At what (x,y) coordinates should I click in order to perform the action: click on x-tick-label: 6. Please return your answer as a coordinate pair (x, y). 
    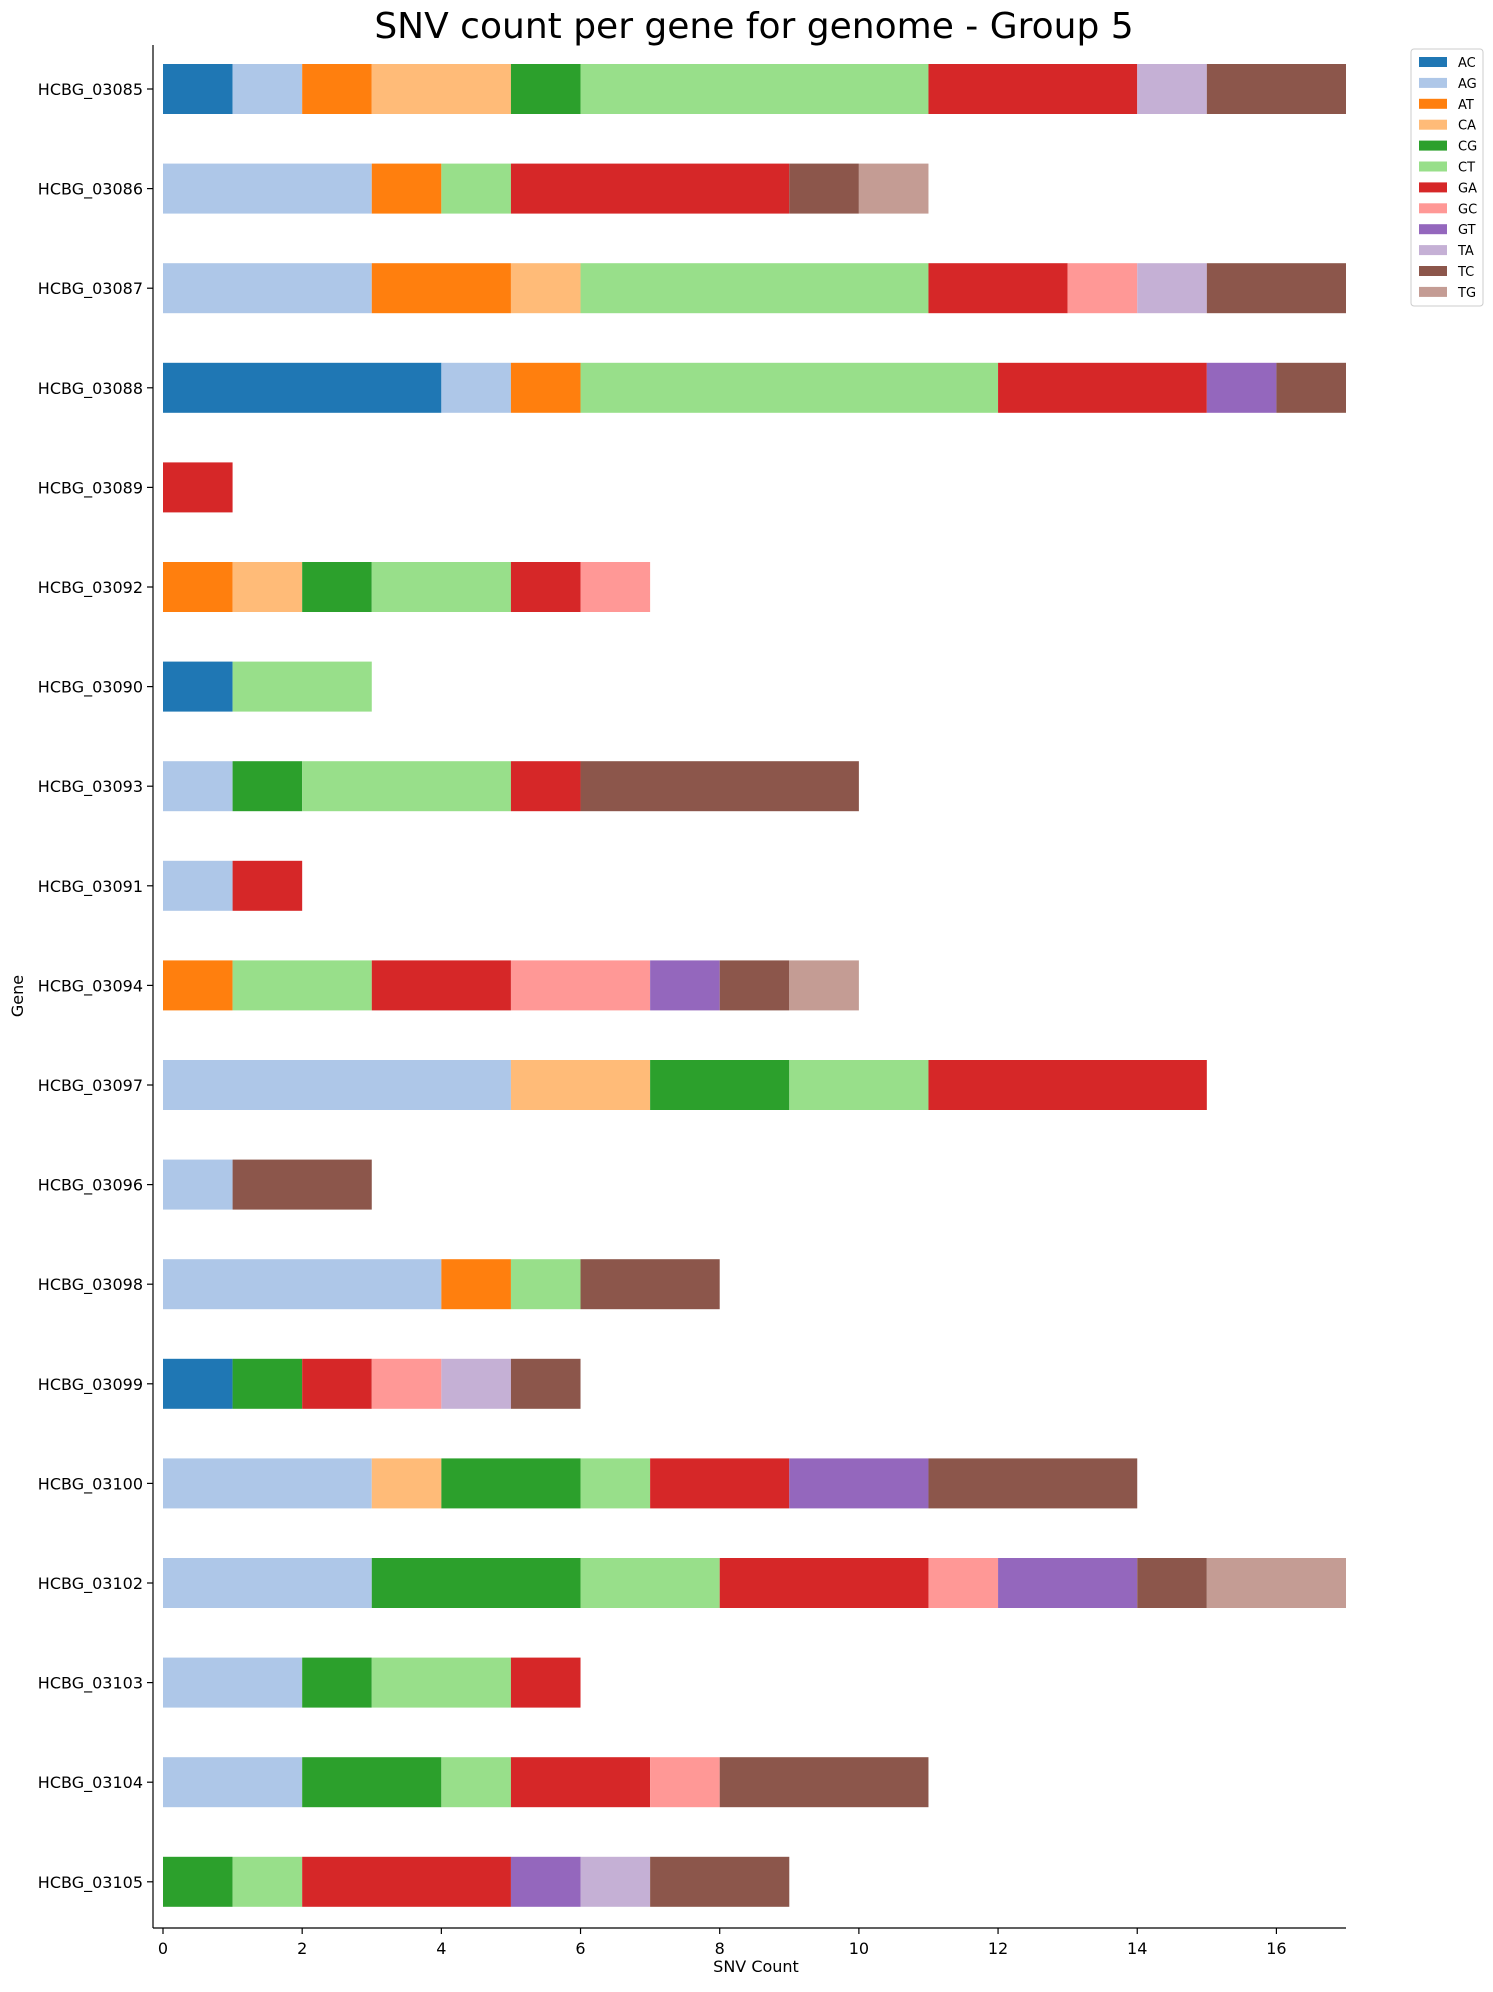
    Looking at the image, I should click on (580, 1948).